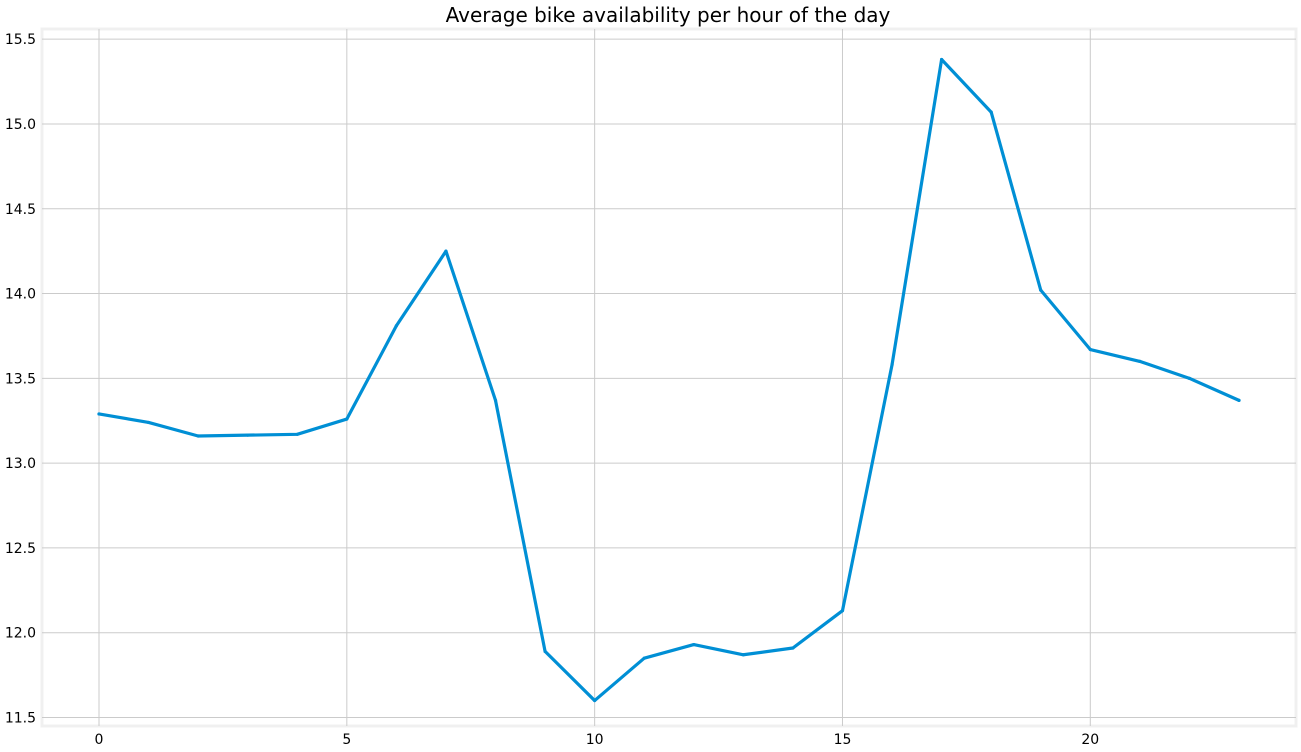  Describe the element at coordinates (346, 740) in the screenshot. I see `x-tick-label: 5` at that location.